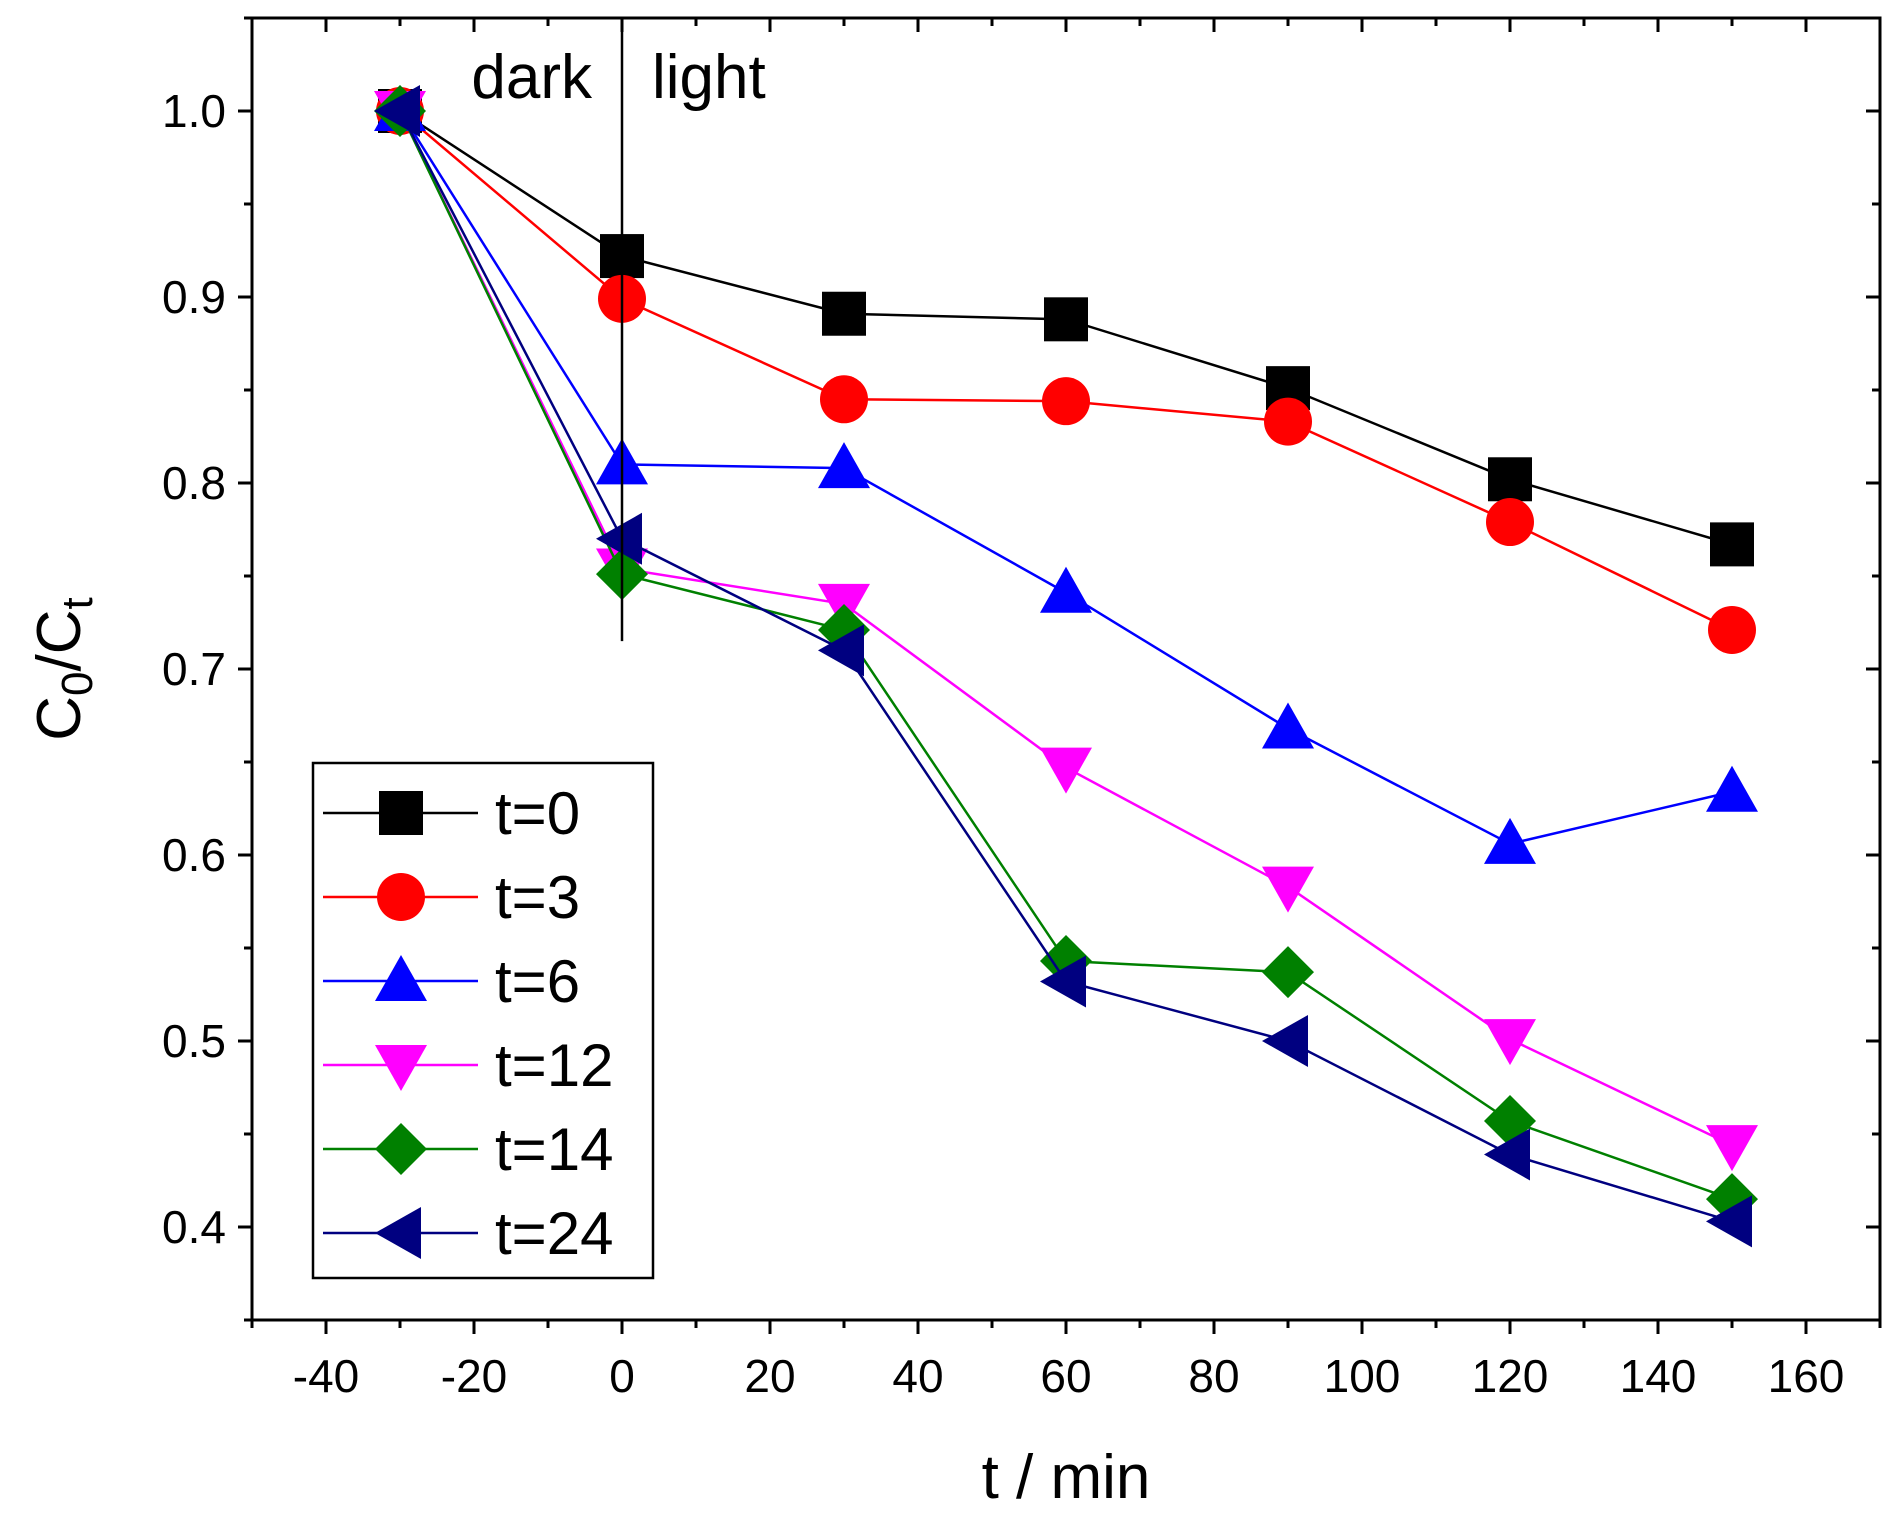 The height and width of the screenshot is (1521, 1888). Describe the element at coordinates (554, 1149) in the screenshot. I see `legend-label: t=14` at that location.